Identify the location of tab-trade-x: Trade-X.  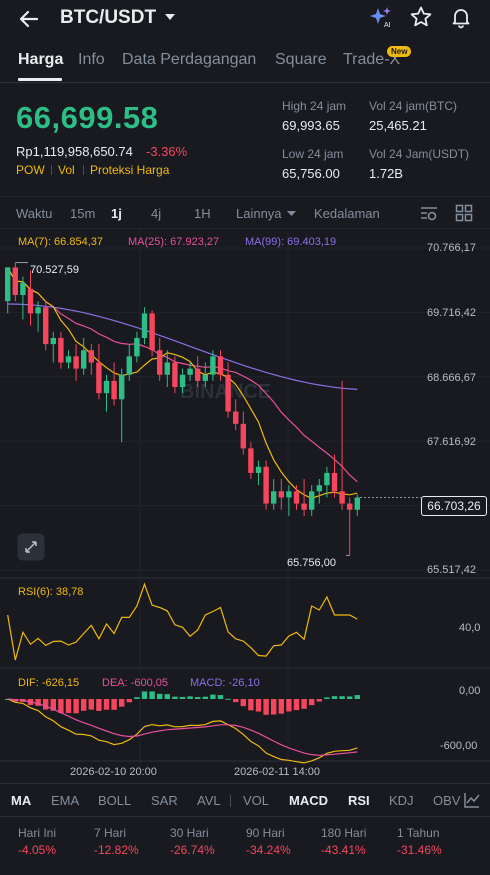
(372, 59).